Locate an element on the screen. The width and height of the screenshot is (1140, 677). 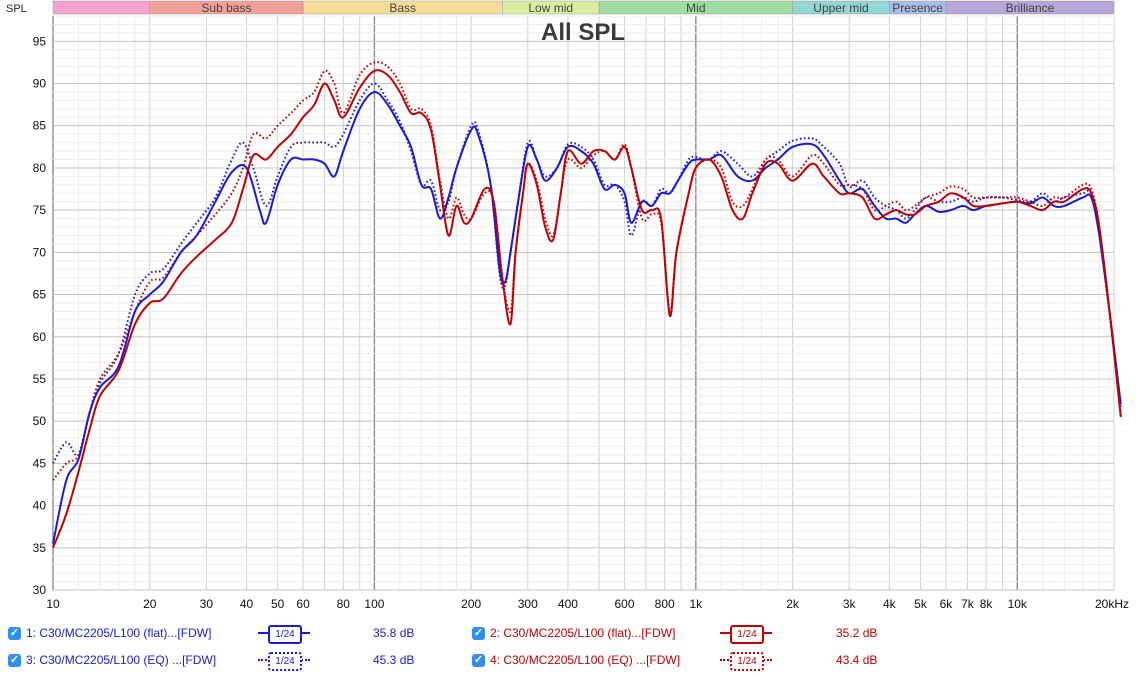
y-tick-label: 30 is located at coordinates (40, 590).